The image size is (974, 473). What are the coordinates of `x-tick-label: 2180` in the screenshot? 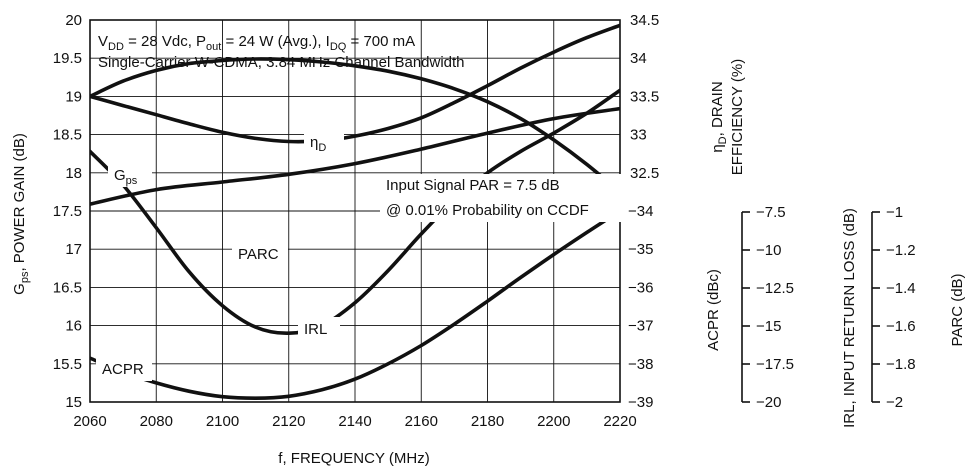 It's located at (487, 421).